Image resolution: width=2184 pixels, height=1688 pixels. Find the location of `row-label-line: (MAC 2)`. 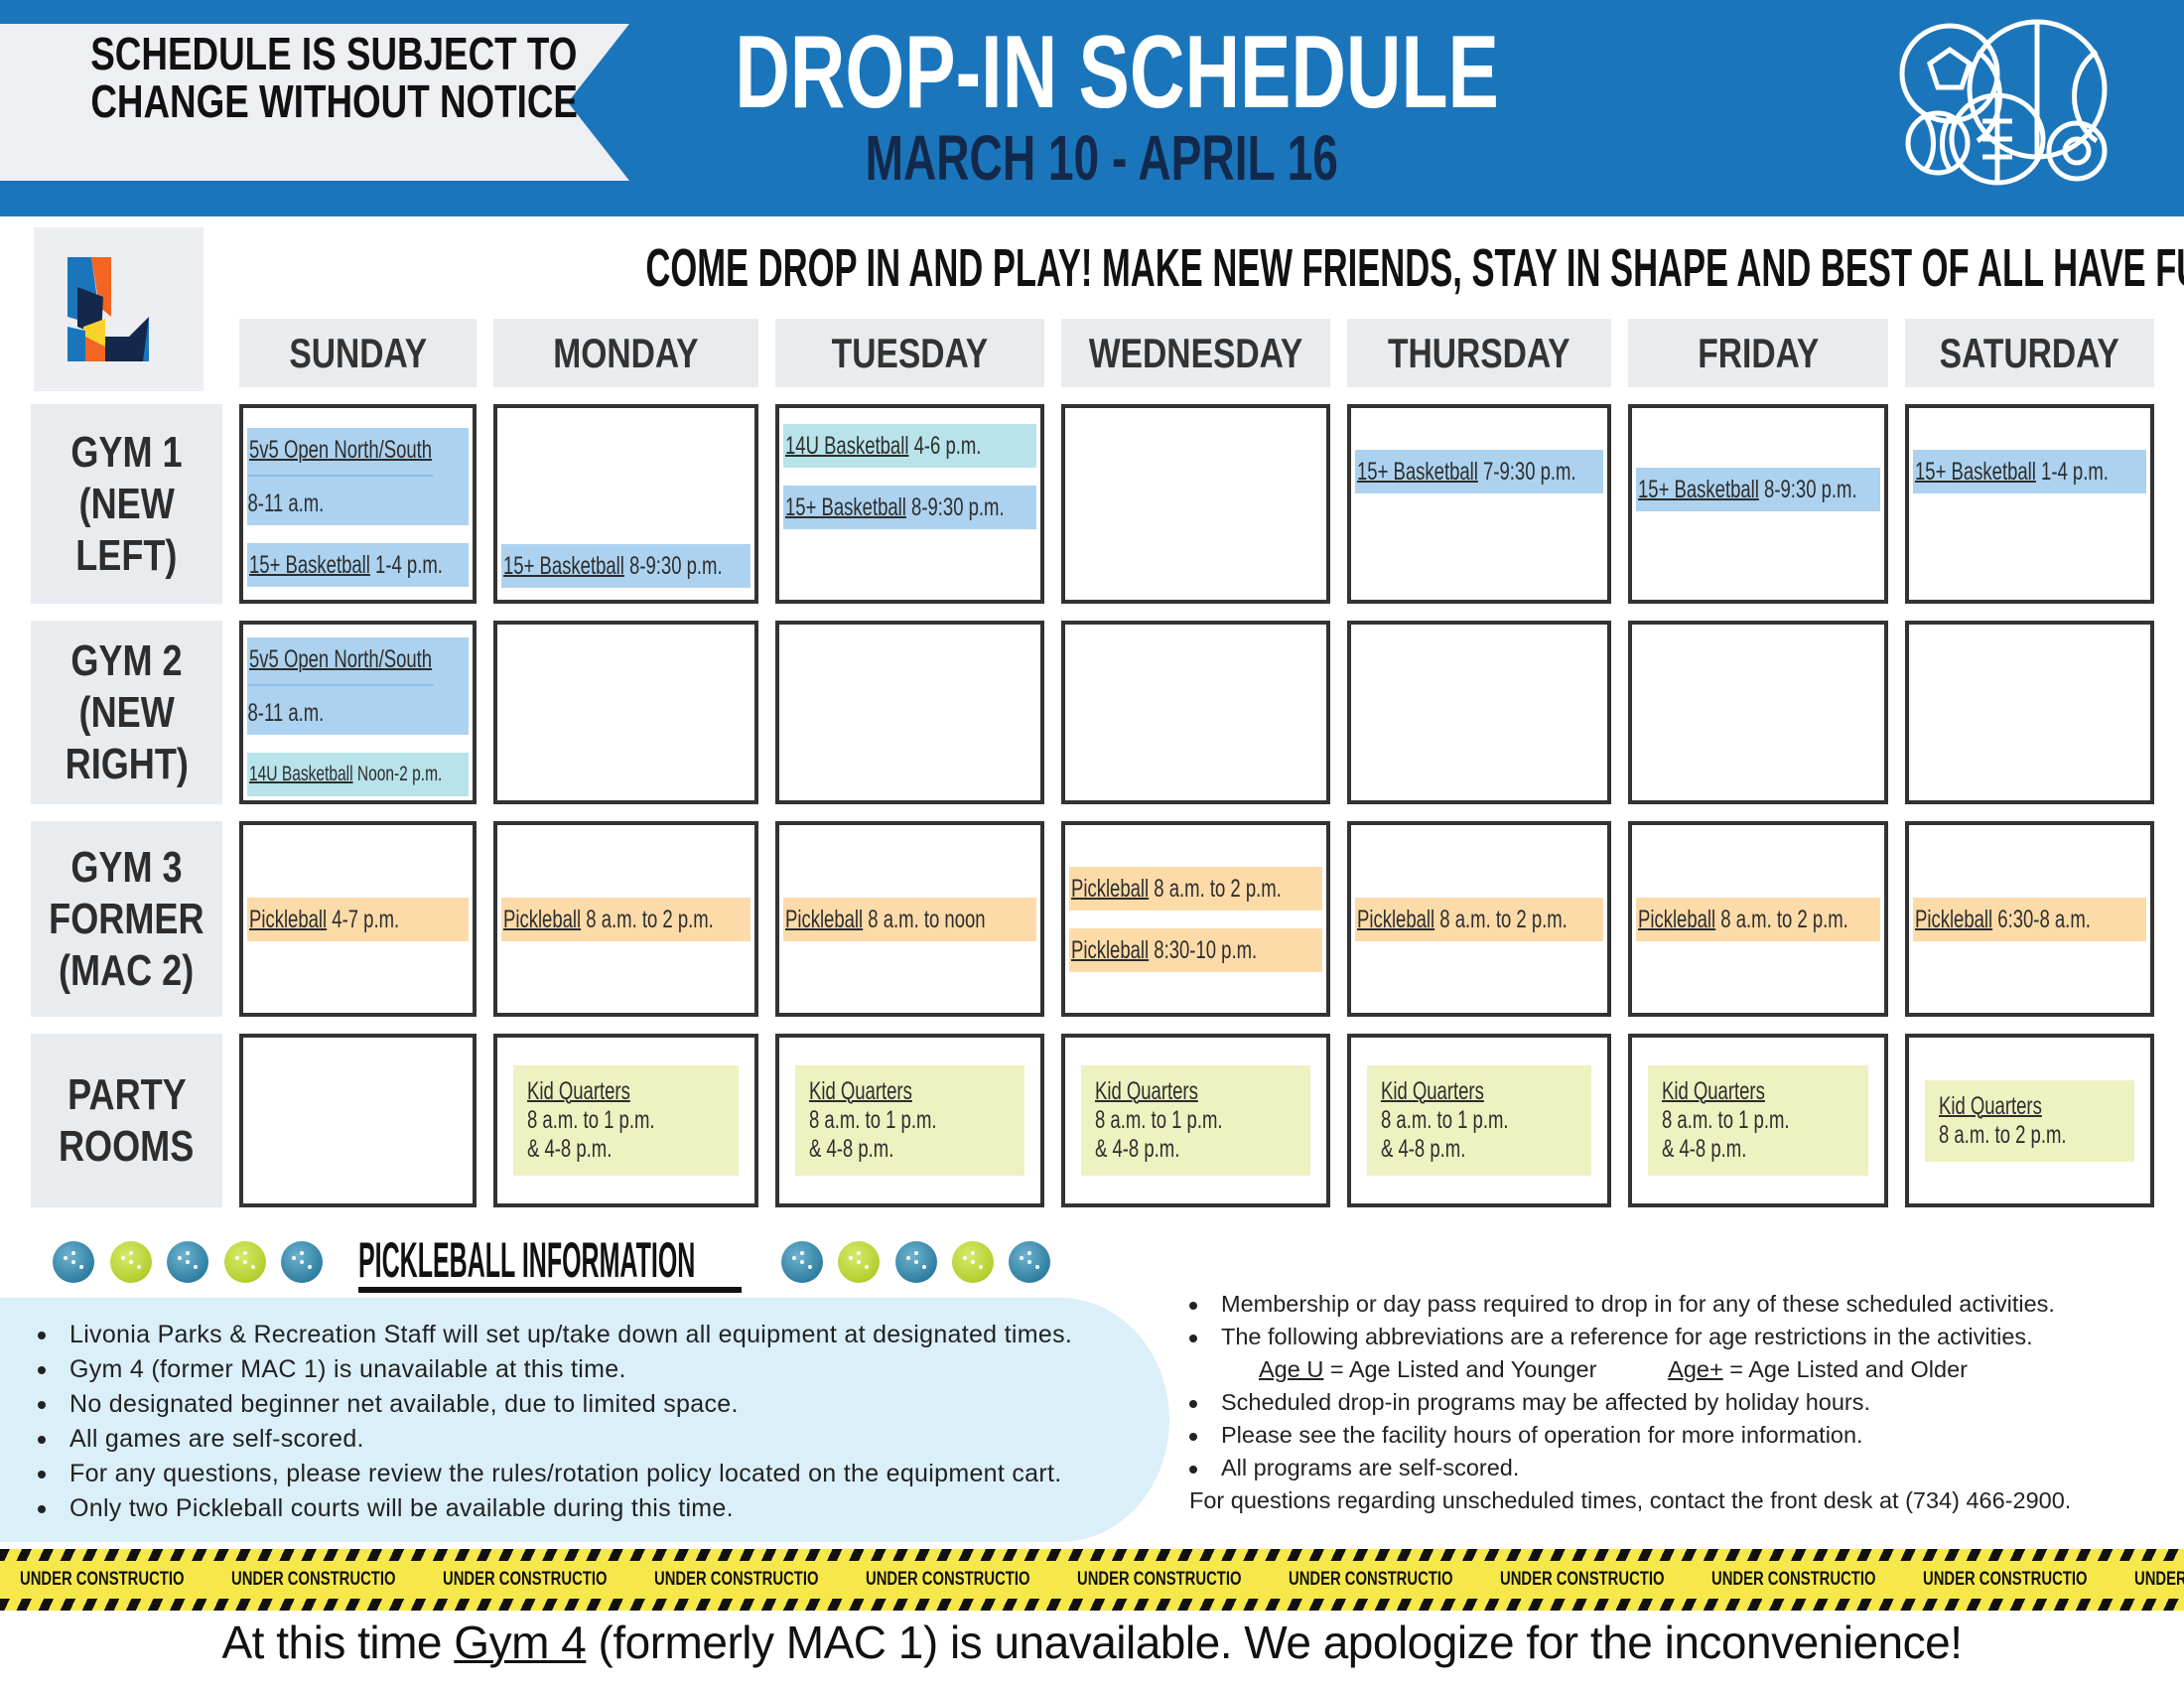

row-label-line: (MAC 2) is located at coordinates (127, 970).